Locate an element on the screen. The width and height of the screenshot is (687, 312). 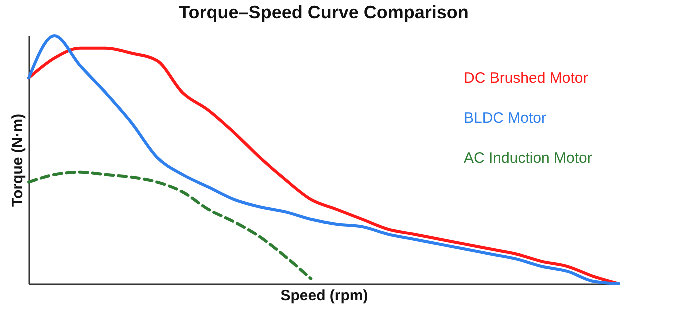
text: DC Brushed Motor is located at coordinates (526, 78).